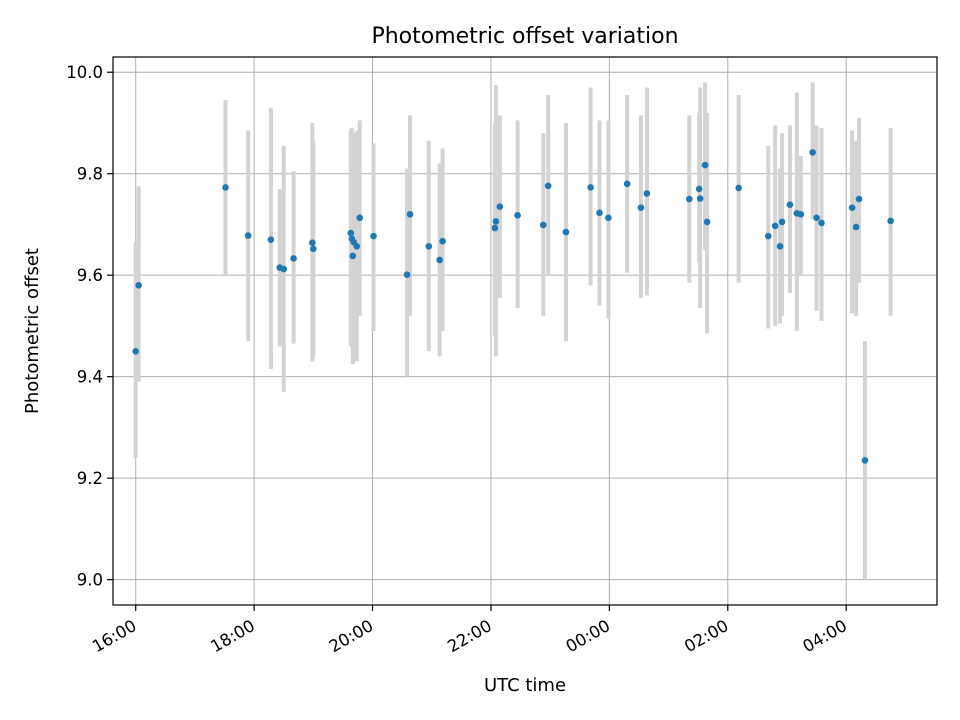  I want to click on y-tick-label: 9.8, so click(90, 174).